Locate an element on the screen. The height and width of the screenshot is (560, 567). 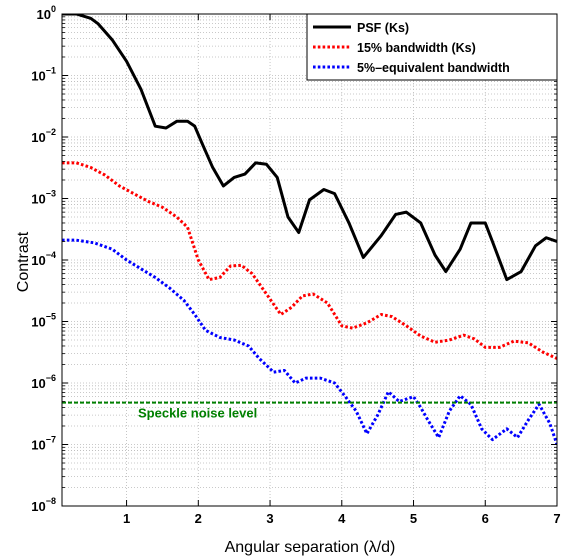
y-axis-label: Contrast is located at coordinates (23, 261).